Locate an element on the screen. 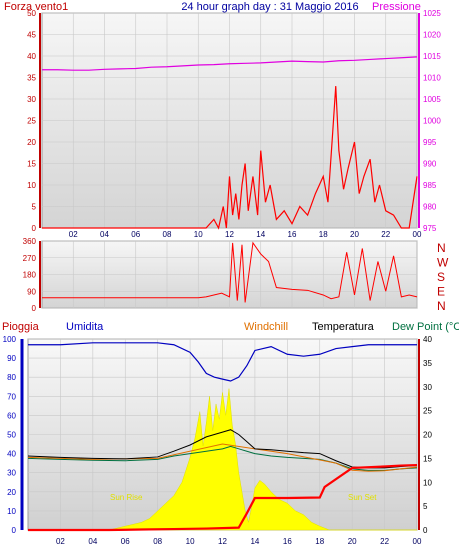 The image size is (459, 555). y-right-tick-label: 990 is located at coordinates (430, 164).